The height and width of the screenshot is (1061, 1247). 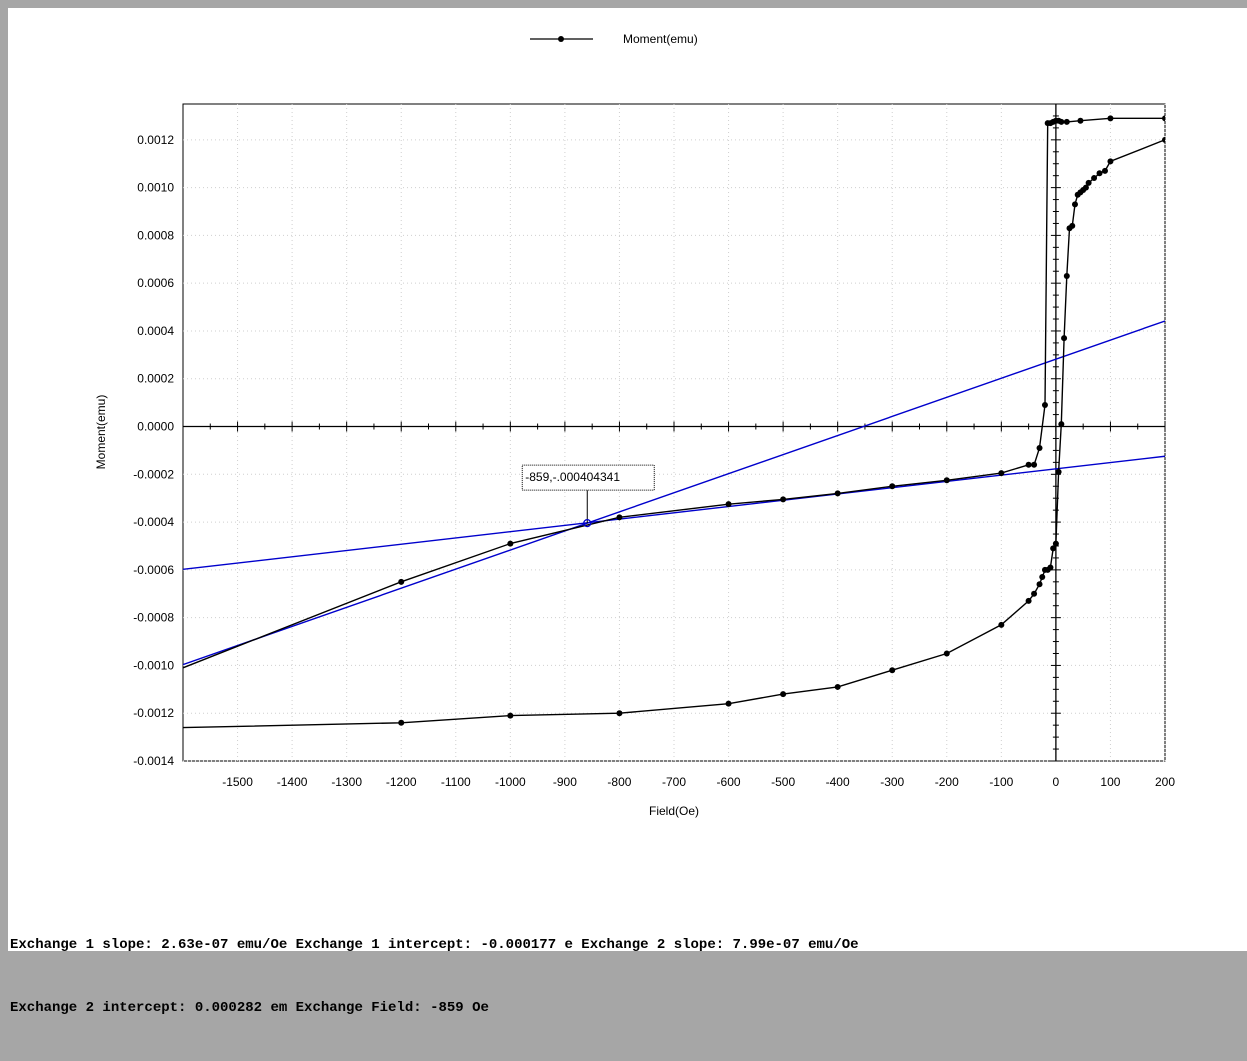 I want to click on x-tick-label: -1400, so click(x=292, y=782).